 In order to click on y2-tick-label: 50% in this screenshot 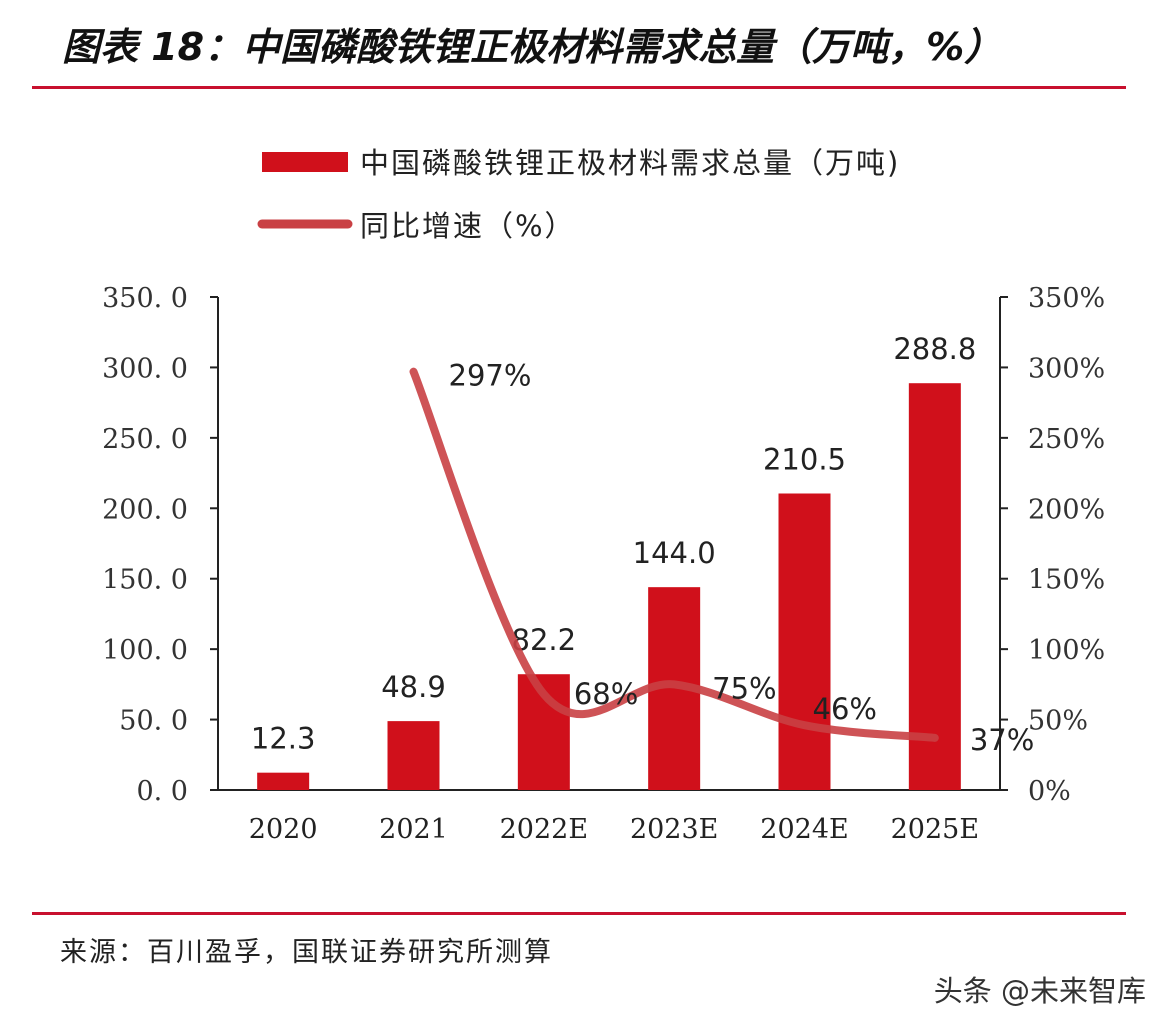, I will do `click(1058, 721)`.